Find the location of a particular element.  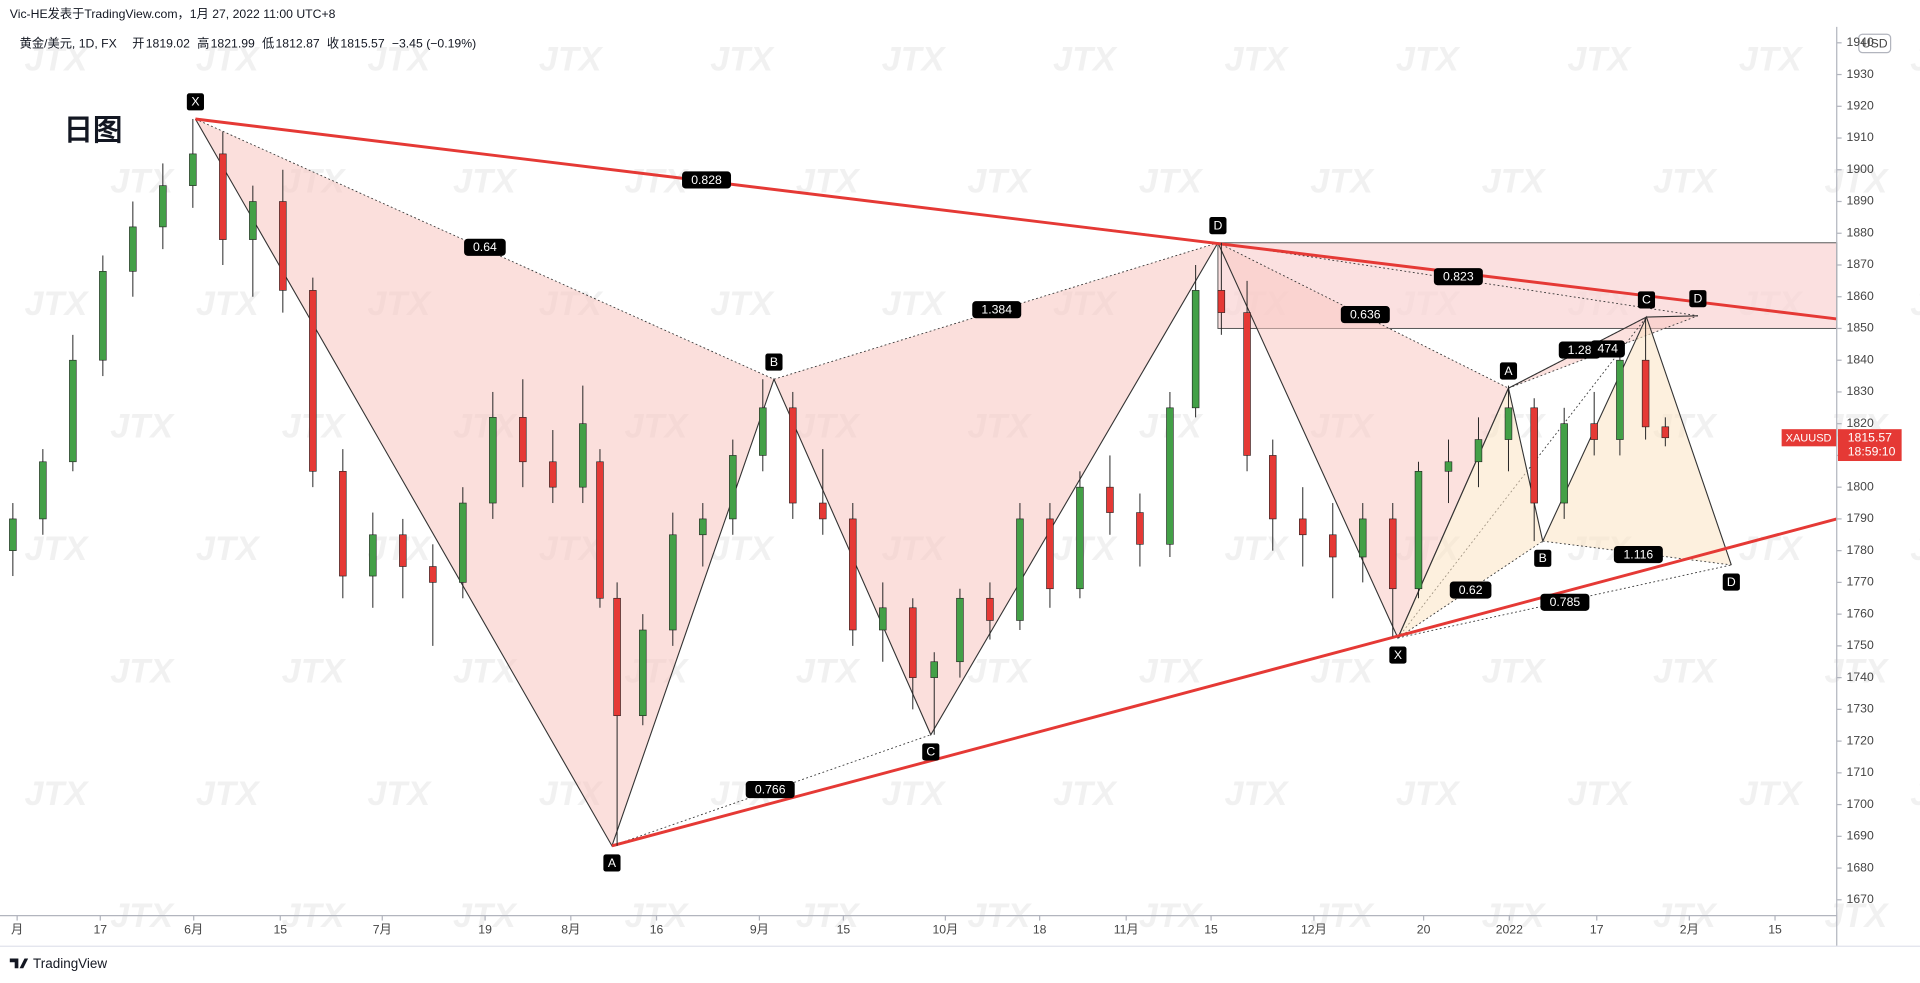

y-tick-label: 1870 is located at coordinates (1860, 264).